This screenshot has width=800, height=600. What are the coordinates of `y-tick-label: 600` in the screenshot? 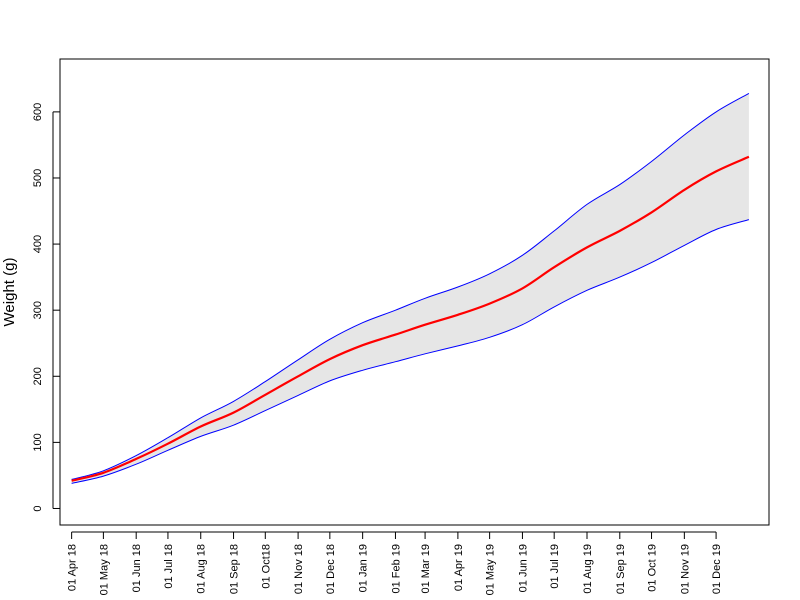 It's located at (38, 112).